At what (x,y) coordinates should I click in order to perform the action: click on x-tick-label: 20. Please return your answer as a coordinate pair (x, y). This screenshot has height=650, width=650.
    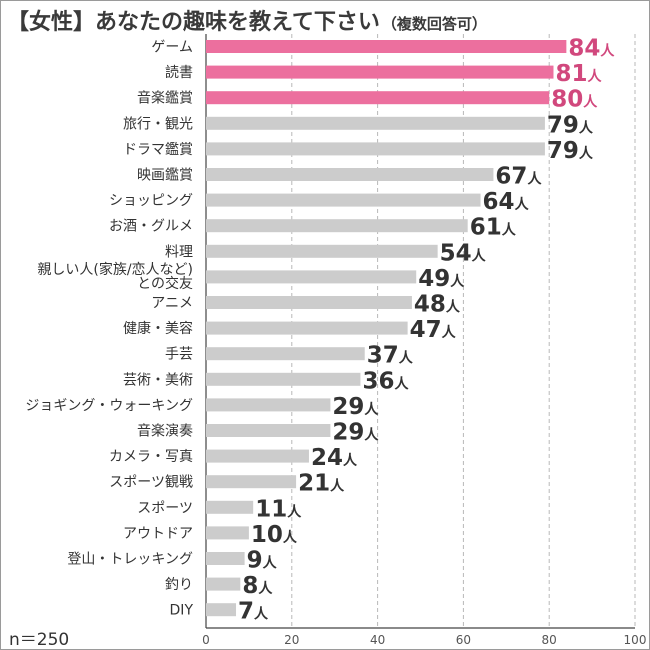
    Looking at the image, I should click on (291, 640).